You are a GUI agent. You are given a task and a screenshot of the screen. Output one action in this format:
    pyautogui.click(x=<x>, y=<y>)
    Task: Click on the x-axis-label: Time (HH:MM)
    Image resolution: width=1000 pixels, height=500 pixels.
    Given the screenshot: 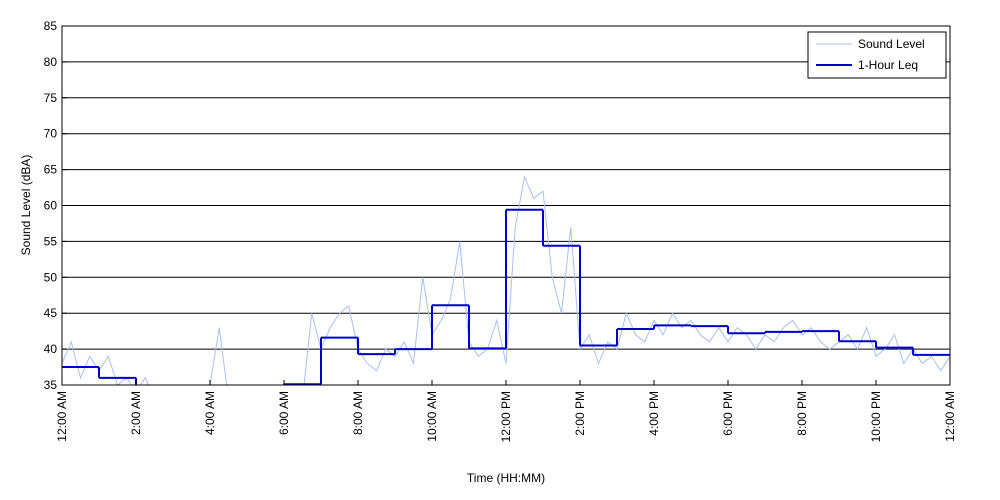 What is the action you would take?
    pyautogui.click(x=506, y=478)
    